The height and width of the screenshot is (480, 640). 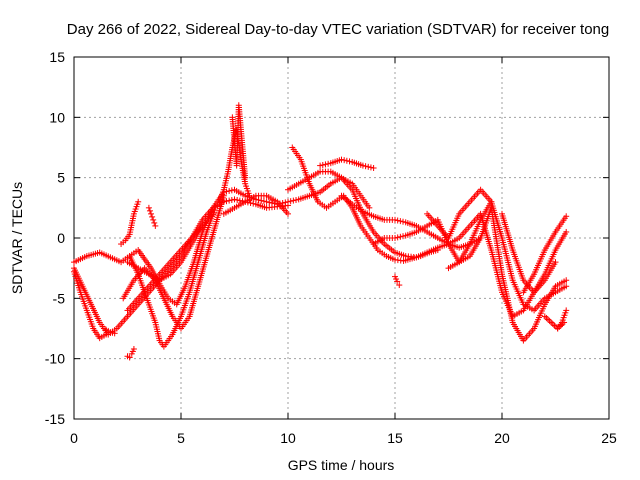 What do you see at coordinates (502, 438) in the screenshot?
I see `x-tick-label: 20` at bounding box center [502, 438].